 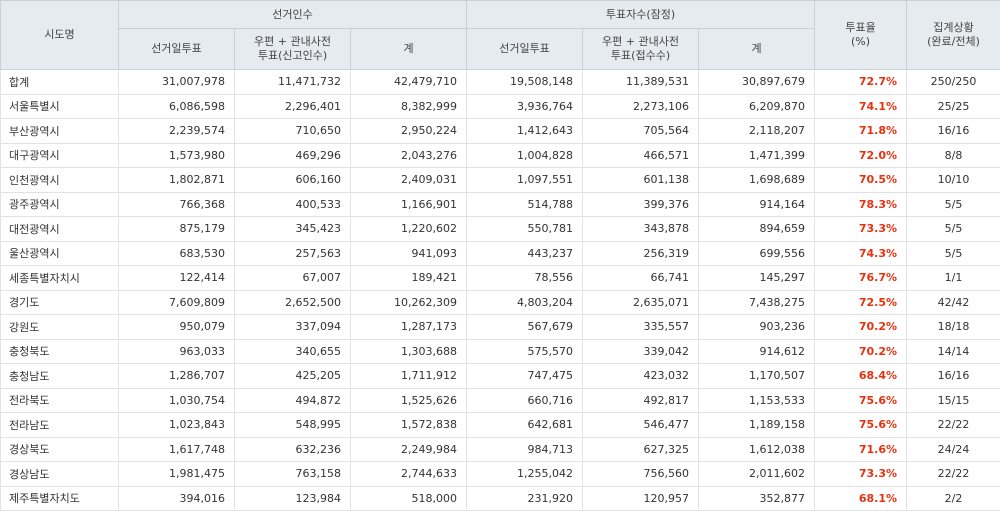 I want to click on header-e-postal-label: 우편 + 관내사전 투표(신고인수), so click(x=292, y=48).